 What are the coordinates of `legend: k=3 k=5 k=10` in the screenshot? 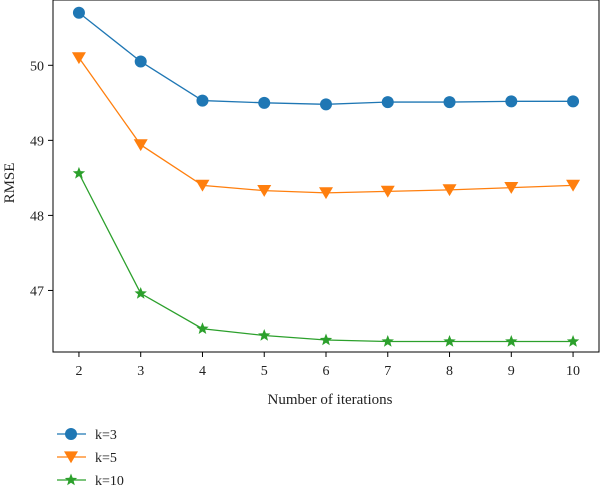 It's located at (90, 458).